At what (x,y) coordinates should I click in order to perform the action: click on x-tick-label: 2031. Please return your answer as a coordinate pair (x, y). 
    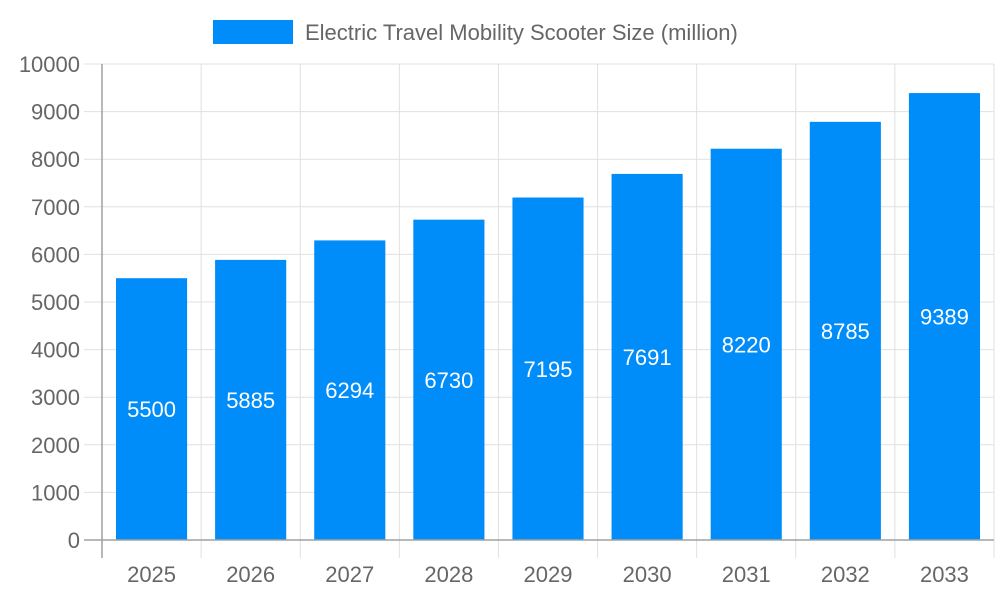
    Looking at the image, I should click on (746, 574).